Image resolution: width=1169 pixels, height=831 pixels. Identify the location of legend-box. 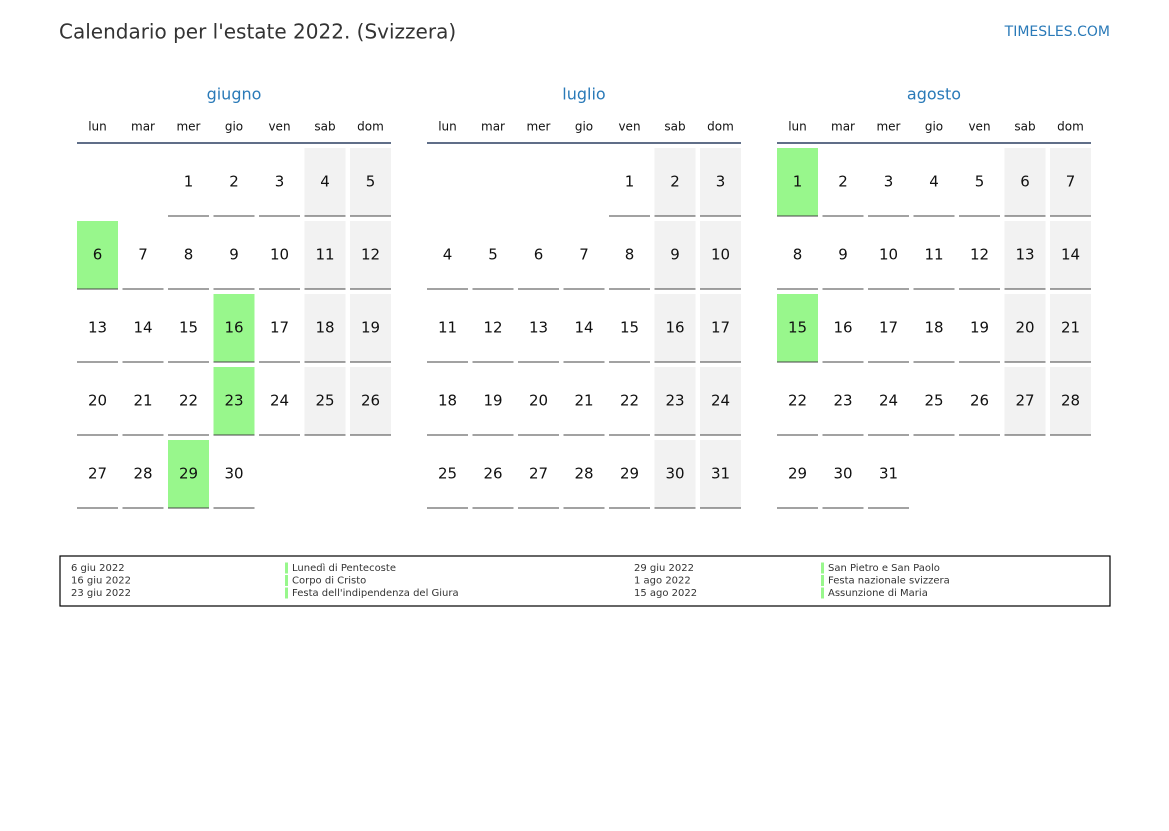
(585, 581).